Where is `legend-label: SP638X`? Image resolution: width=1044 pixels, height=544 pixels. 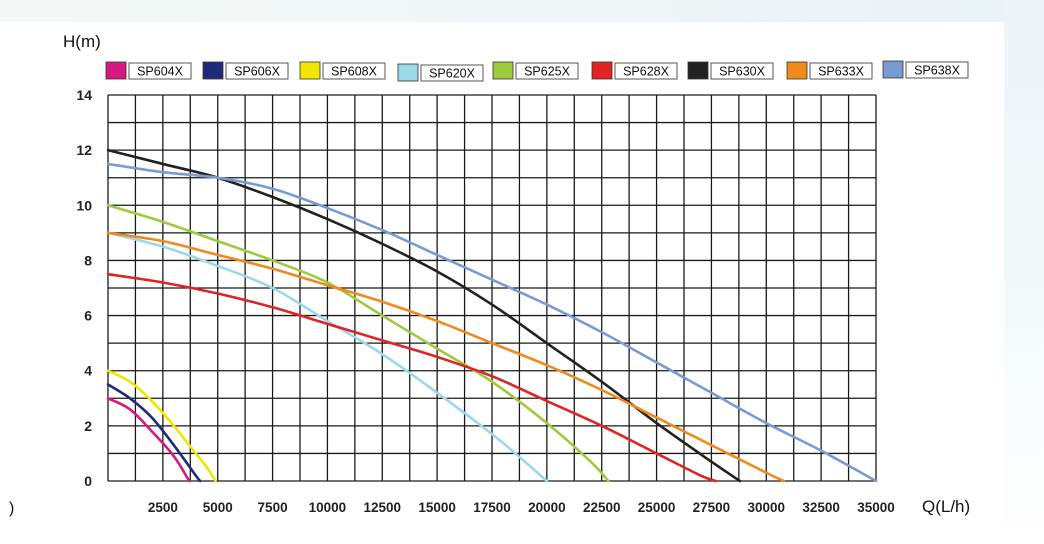
legend-label: SP638X is located at coordinates (937, 71).